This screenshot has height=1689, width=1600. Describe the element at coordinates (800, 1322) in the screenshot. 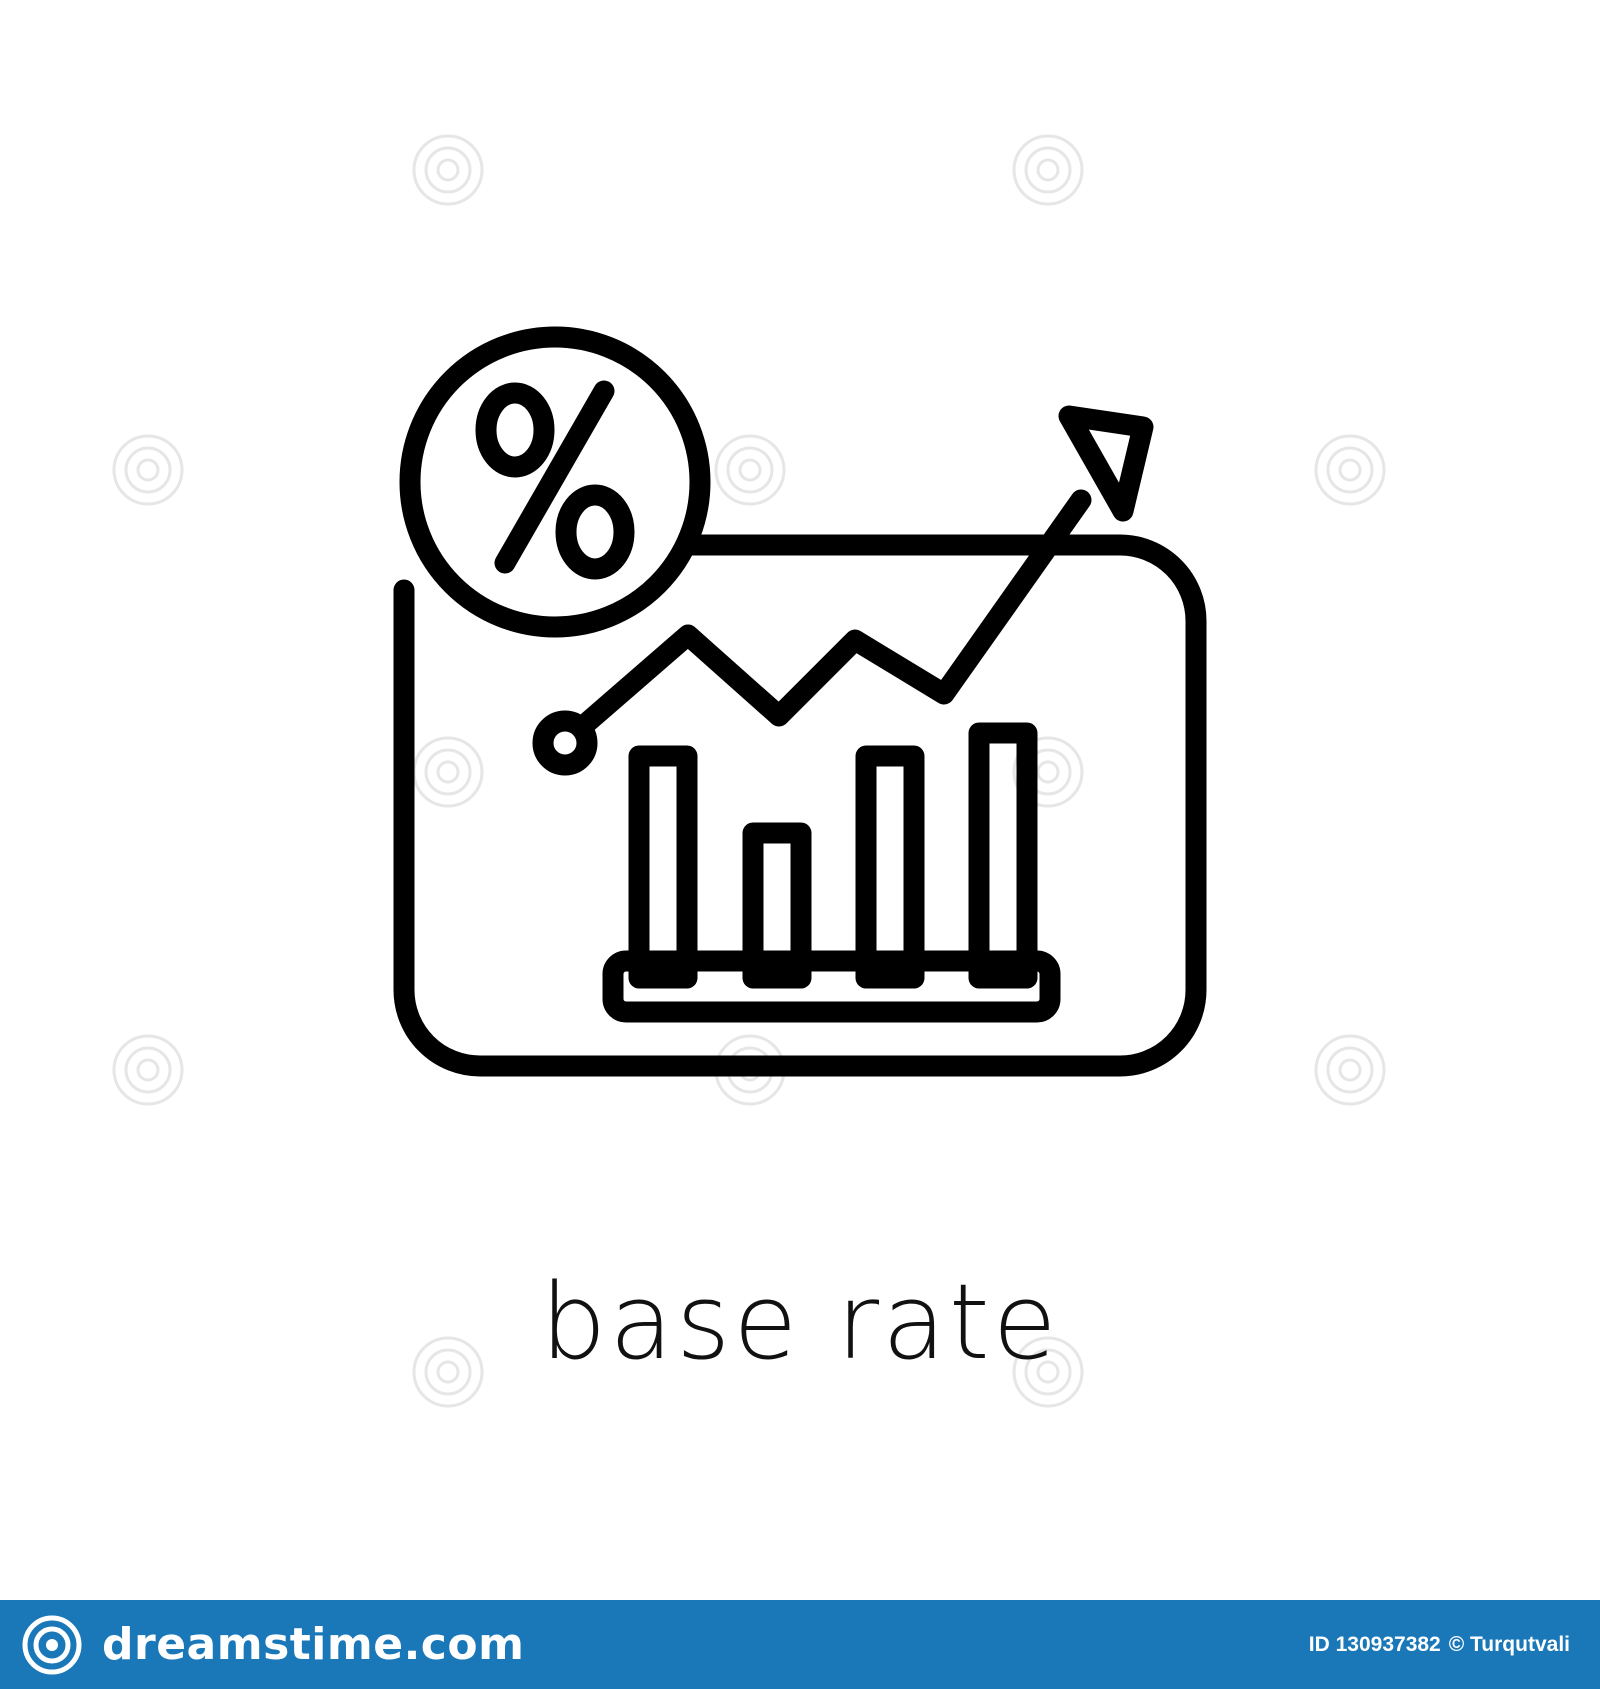

I see `icon-caption: base rate` at that location.